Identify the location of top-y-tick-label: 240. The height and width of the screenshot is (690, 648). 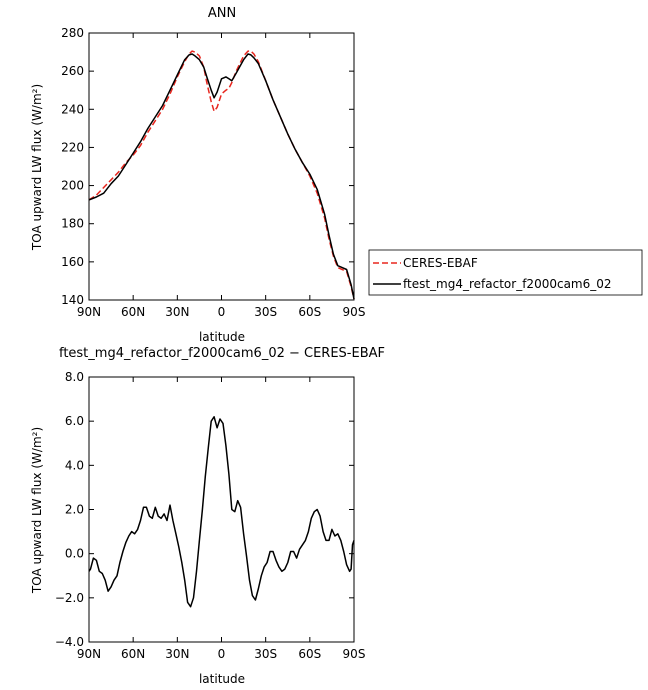
(72, 109).